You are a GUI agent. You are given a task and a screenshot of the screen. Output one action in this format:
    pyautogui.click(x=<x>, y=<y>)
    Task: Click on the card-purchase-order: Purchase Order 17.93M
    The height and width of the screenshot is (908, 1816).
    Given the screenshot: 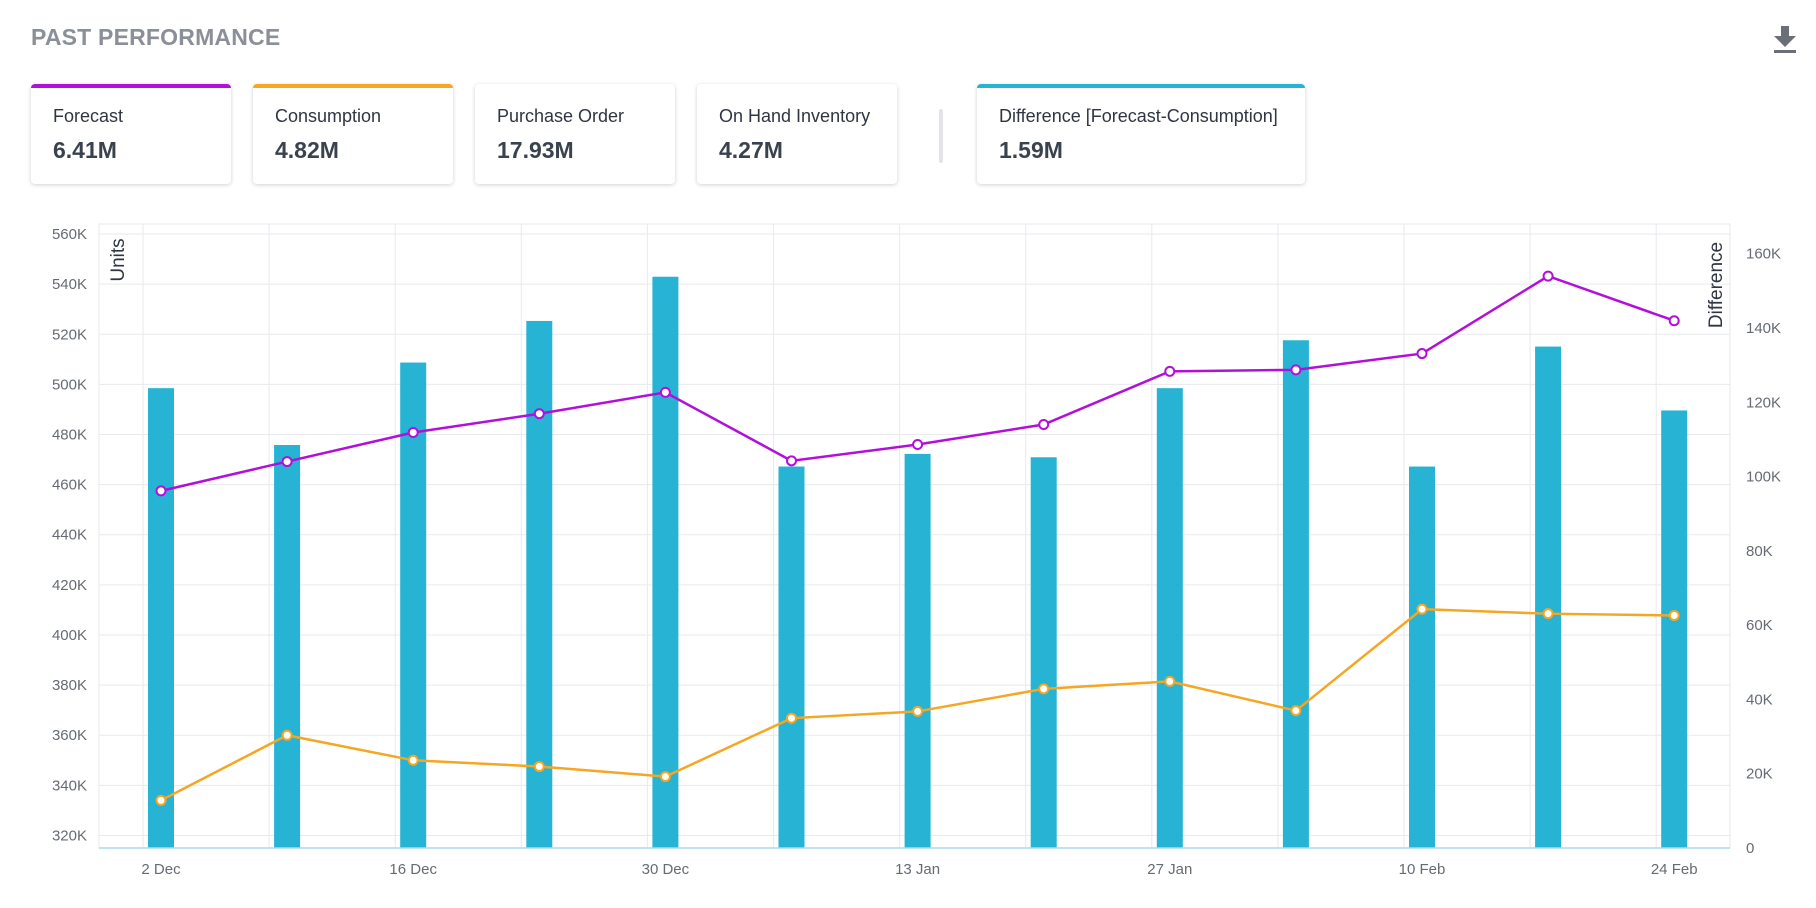 What is the action you would take?
    pyautogui.click(x=575, y=134)
    